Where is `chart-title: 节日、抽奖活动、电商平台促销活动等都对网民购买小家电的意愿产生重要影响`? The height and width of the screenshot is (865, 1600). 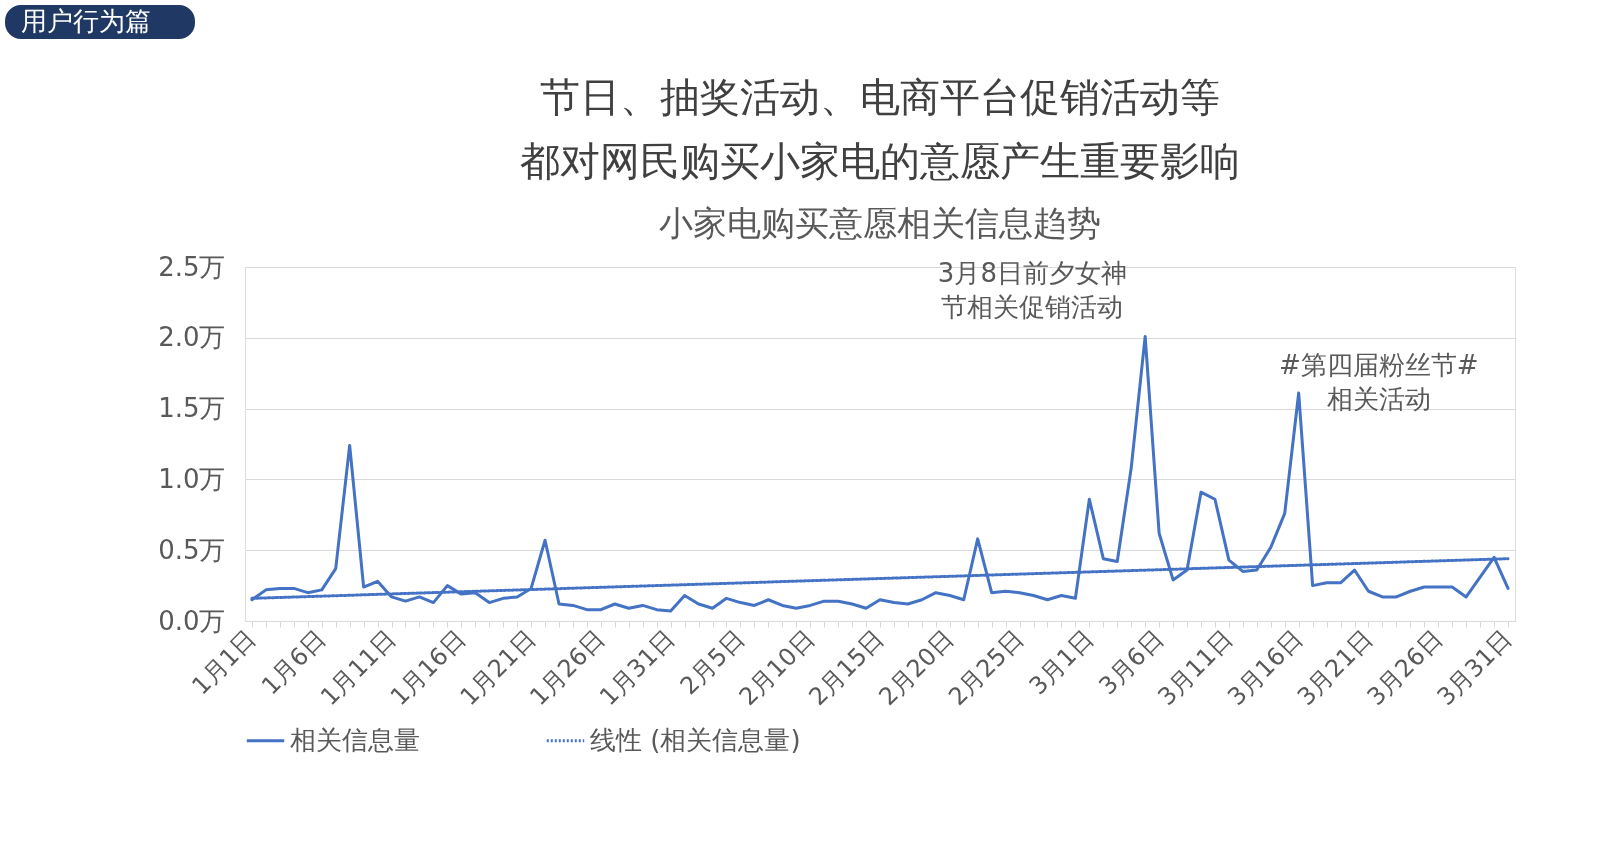 chart-title: 节日、抽奖活动、电商平台促销活动等都对网民购买小家电的意愿产生重要影响 is located at coordinates (880, 129).